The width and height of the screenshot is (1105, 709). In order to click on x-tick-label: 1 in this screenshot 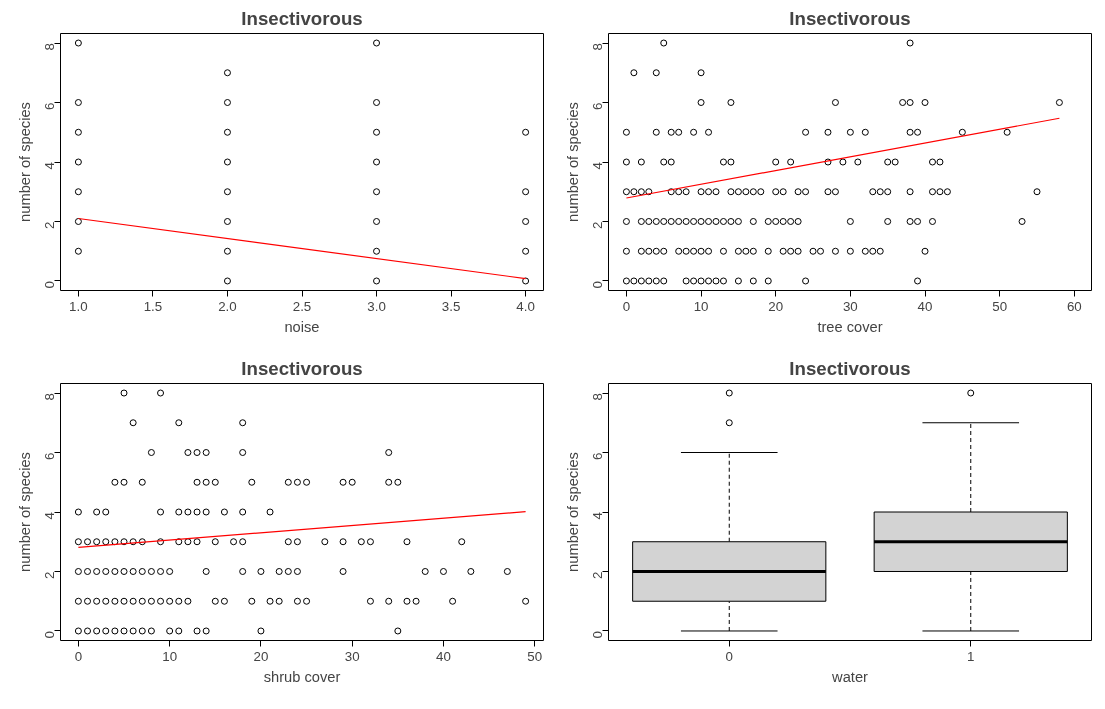, I will do `click(971, 656)`.